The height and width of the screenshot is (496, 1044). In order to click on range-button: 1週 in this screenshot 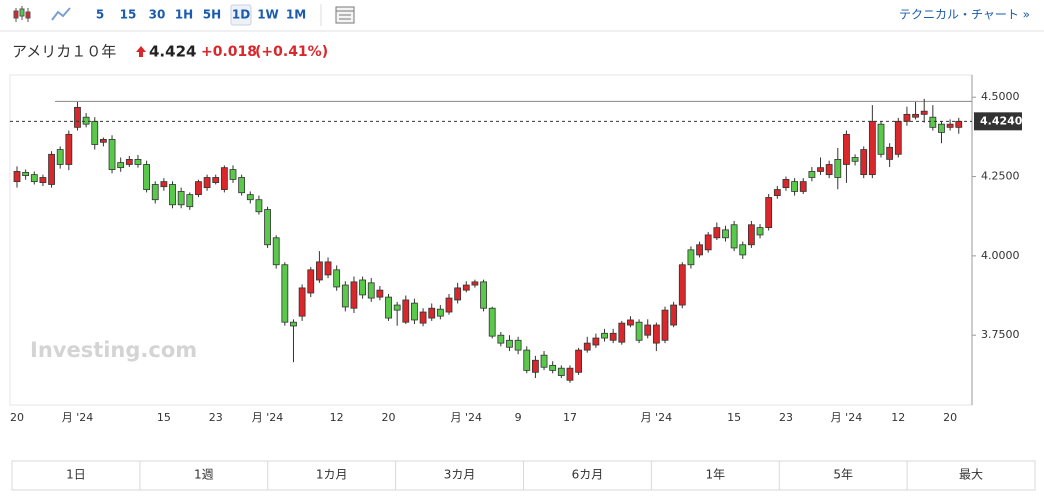, I will do `click(204, 475)`.